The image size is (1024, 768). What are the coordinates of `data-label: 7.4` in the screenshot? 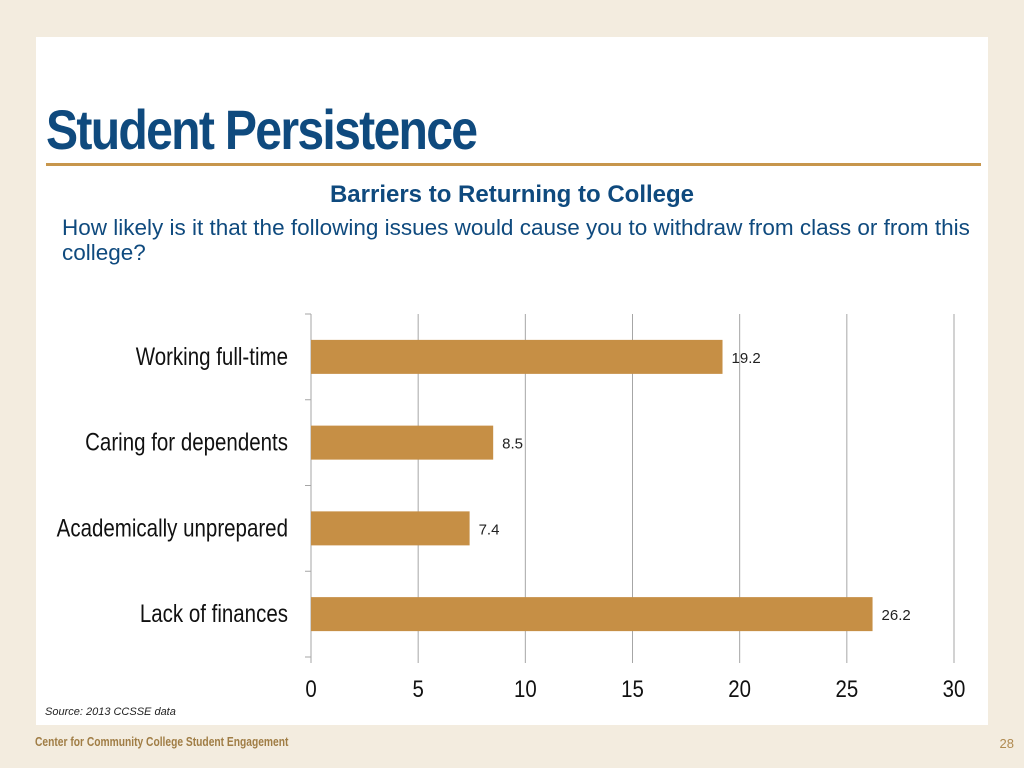 It's located at (489, 529).